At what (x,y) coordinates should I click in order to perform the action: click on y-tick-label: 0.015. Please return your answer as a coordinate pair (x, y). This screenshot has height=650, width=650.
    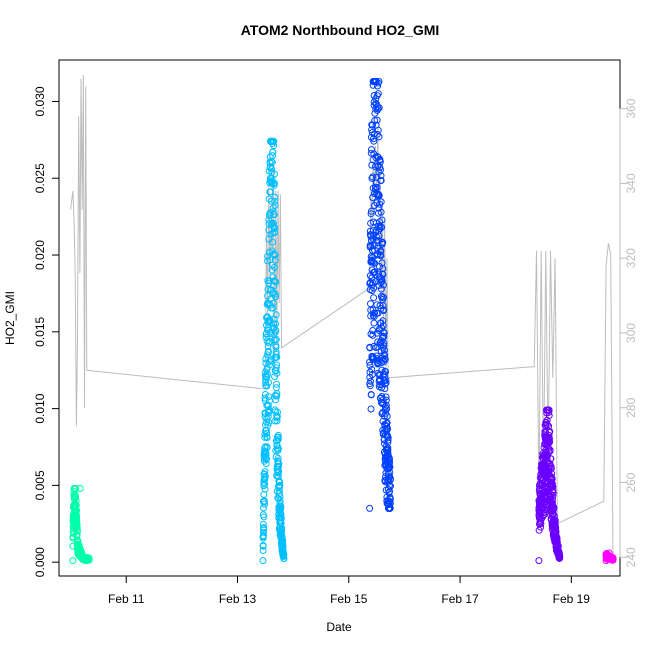
    Looking at the image, I should click on (40, 331).